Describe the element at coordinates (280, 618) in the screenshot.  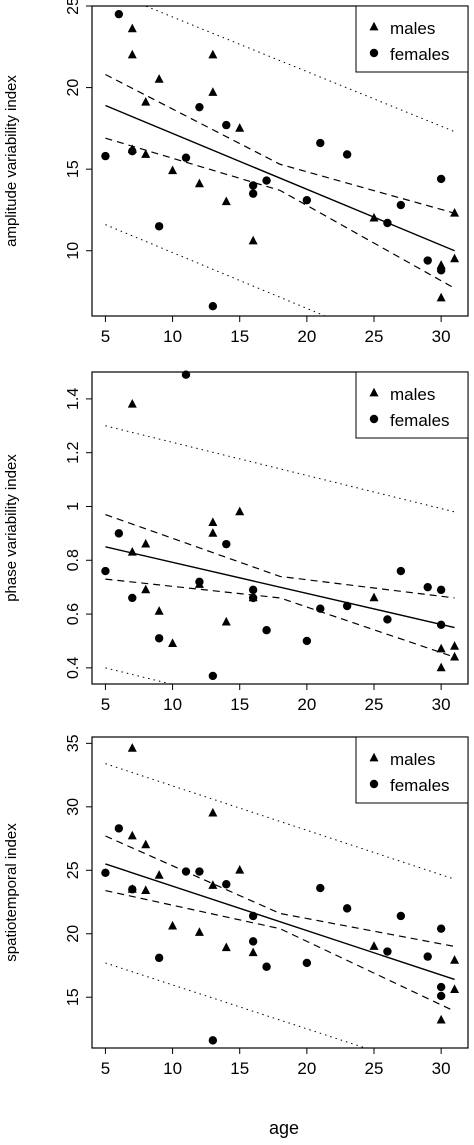
I see `confidence-band-lower` at that location.